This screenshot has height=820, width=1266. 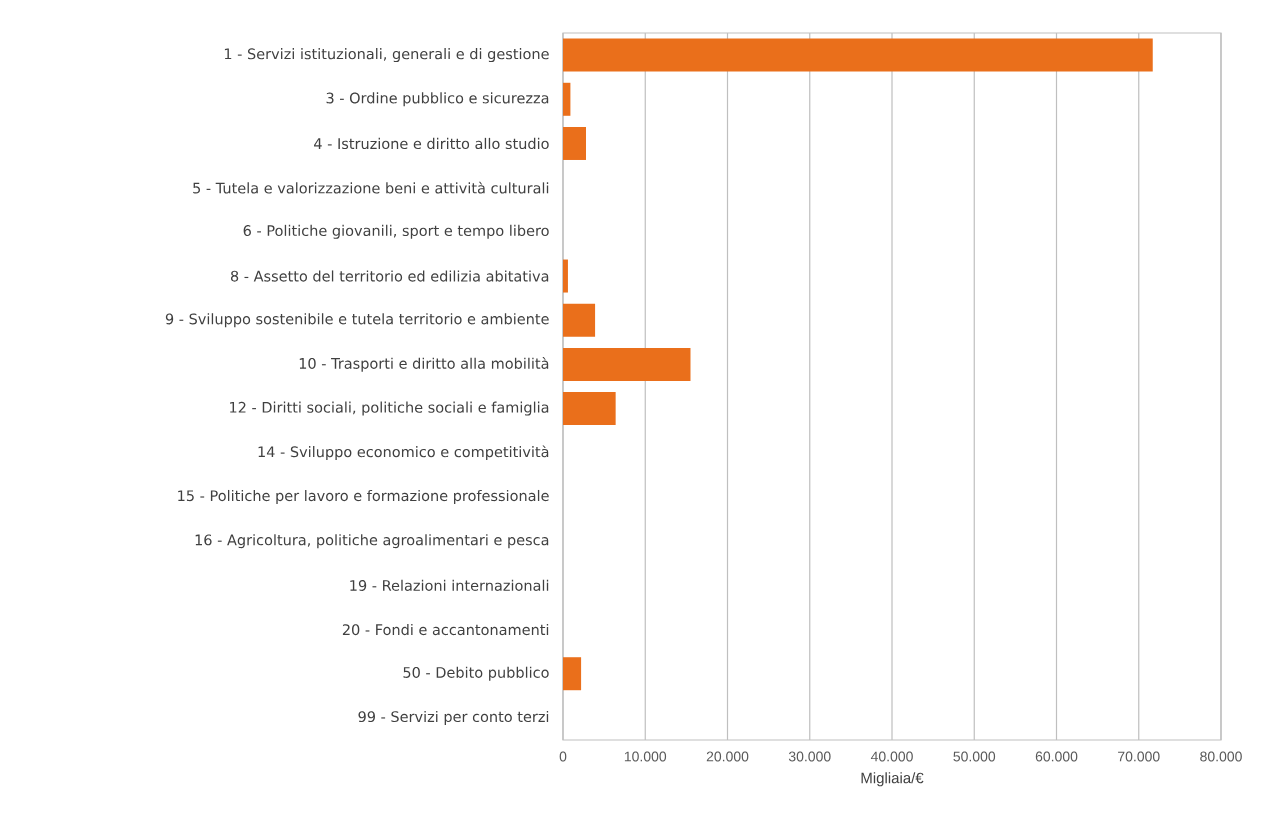 What do you see at coordinates (371, 187) in the screenshot?
I see `y-tick-label: 5 - Tutela e valorizzazione beni e attività culturali` at bounding box center [371, 187].